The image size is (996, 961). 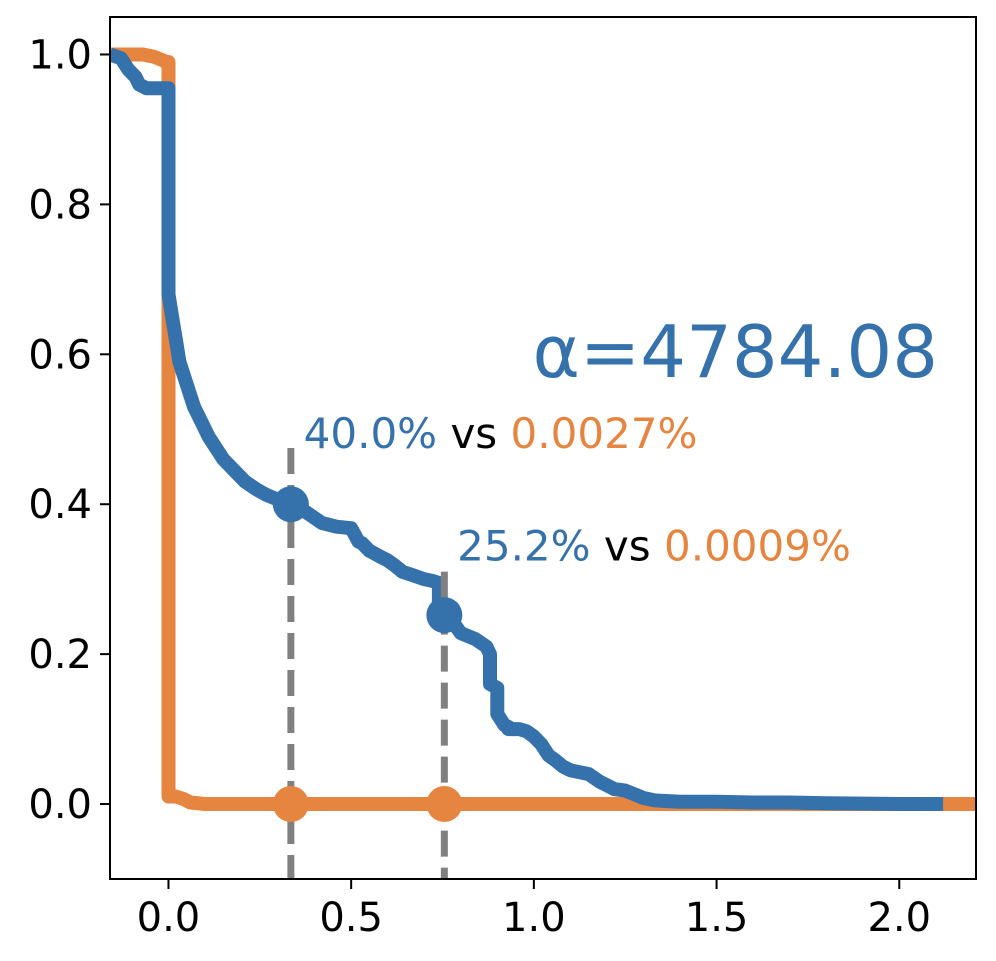 I want to click on marker-layer, so click(x=367, y=654).